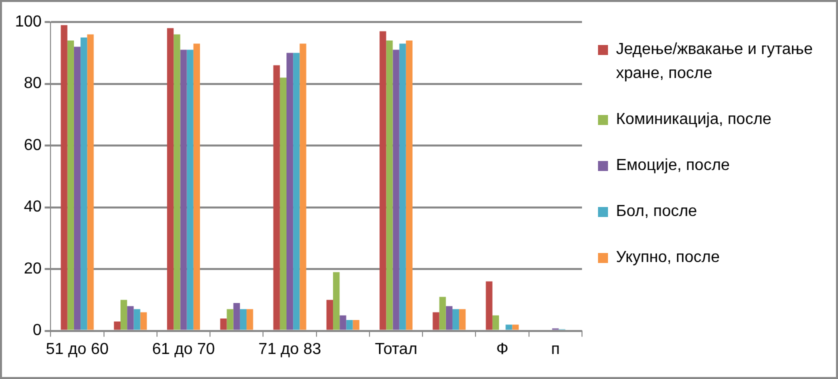 The image size is (838, 379). Describe the element at coordinates (33, 207) in the screenshot. I see `y-tick-label: 40` at that location.